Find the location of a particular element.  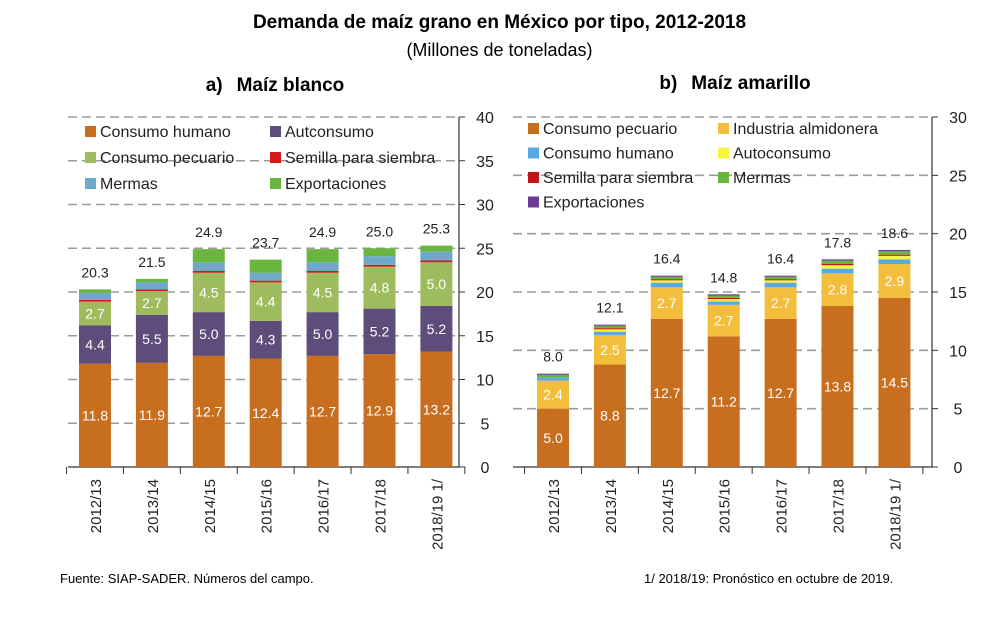

legend-item: Exportaciones is located at coordinates (328, 184).